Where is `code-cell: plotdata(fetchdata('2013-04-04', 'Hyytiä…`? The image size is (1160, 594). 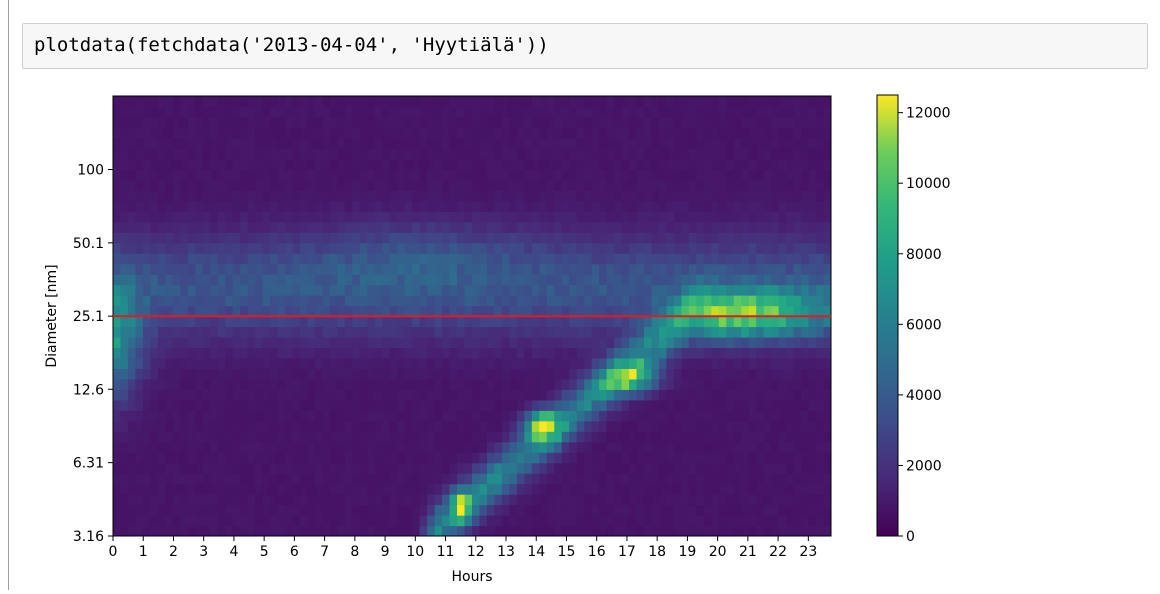 code-cell: plotdata(fetchdata('2013-04-04', 'Hyytiä… is located at coordinates (585, 46).